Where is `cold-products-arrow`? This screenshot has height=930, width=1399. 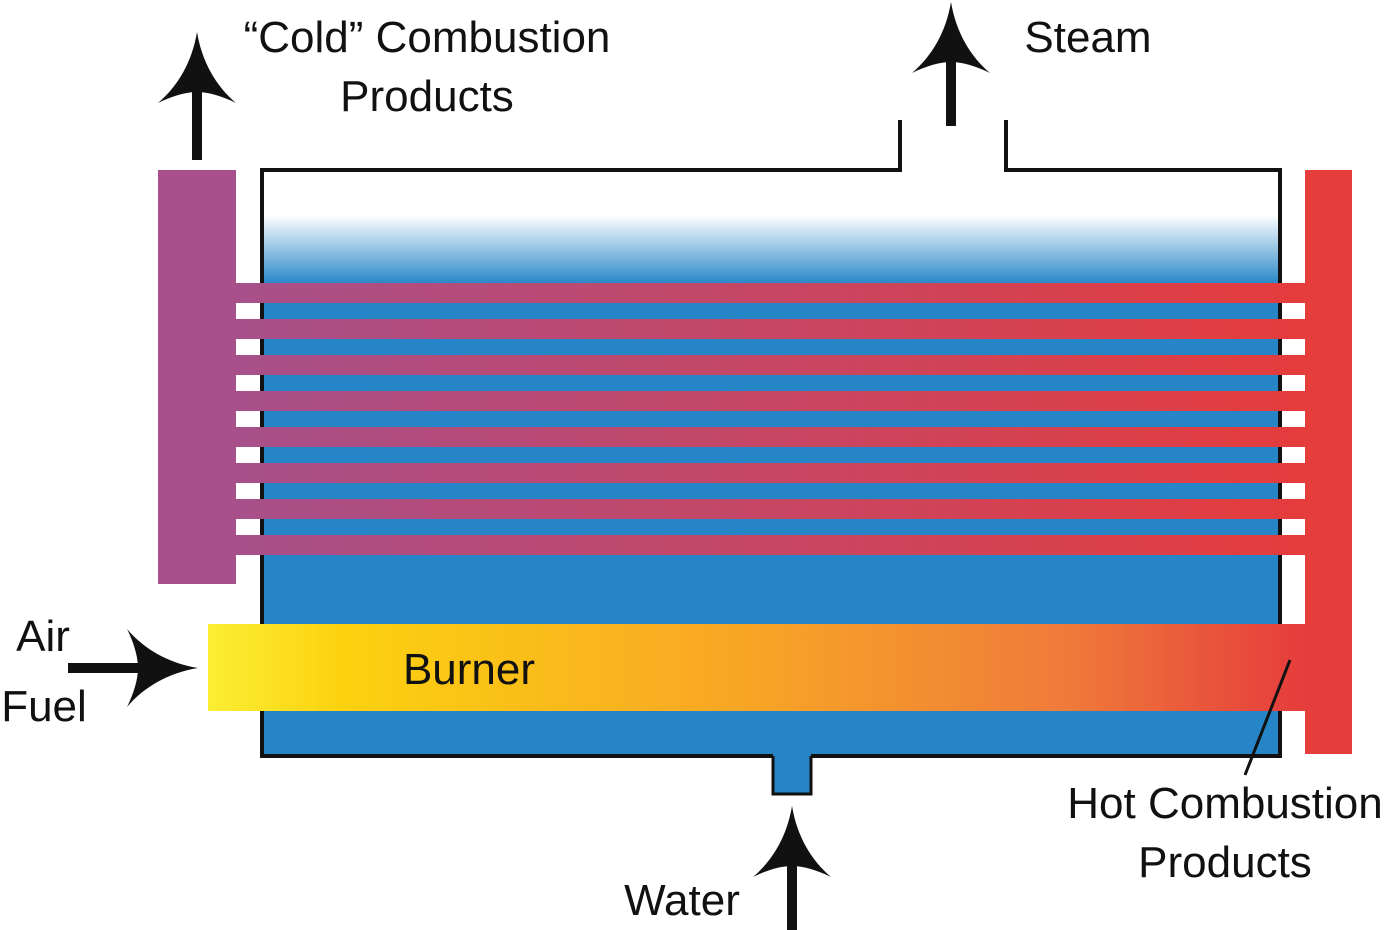 cold-products-arrow is located at coordinates (197, 96).